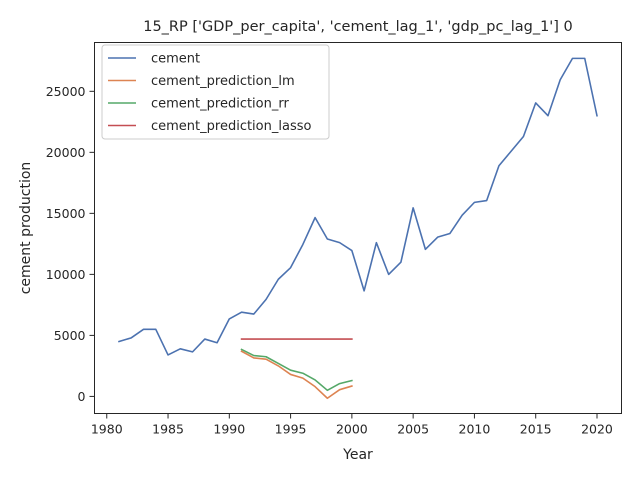 The height and width of the screenshot is (480, 640). What do you see at coordinates (352, 429) in the screenshot?
I see `x-tick-label: 2000` at bounding box center [352, 429].